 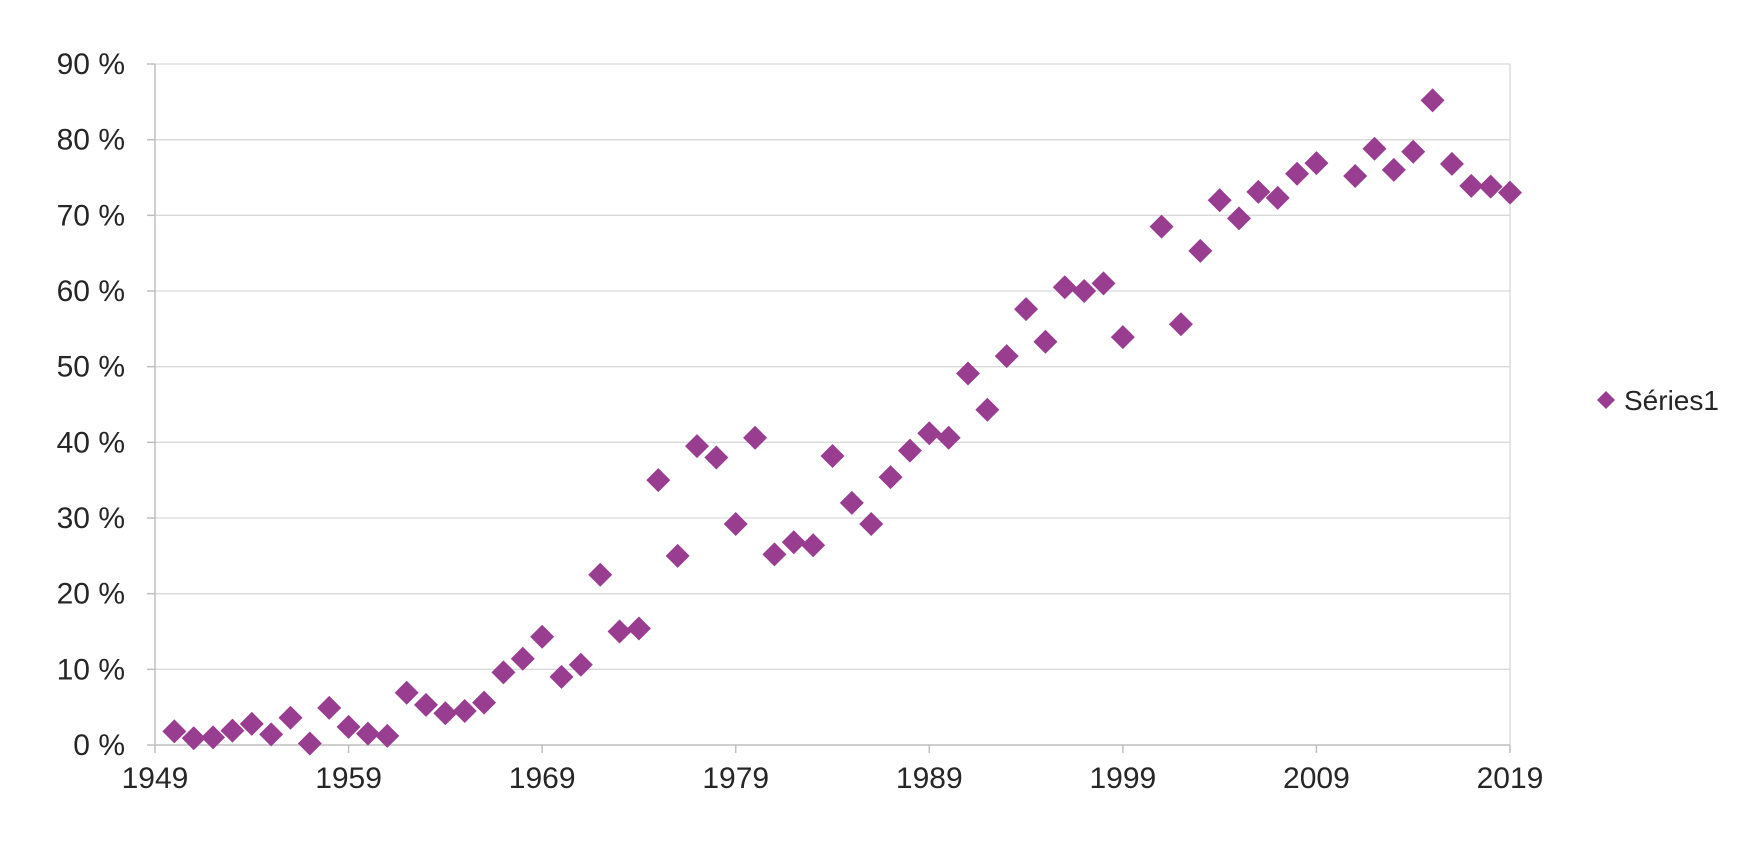 What do you see at coordinates (91, 669) in the screenshot?
I see `y-tick-label: 10 %` at bounding box center [91, 669].